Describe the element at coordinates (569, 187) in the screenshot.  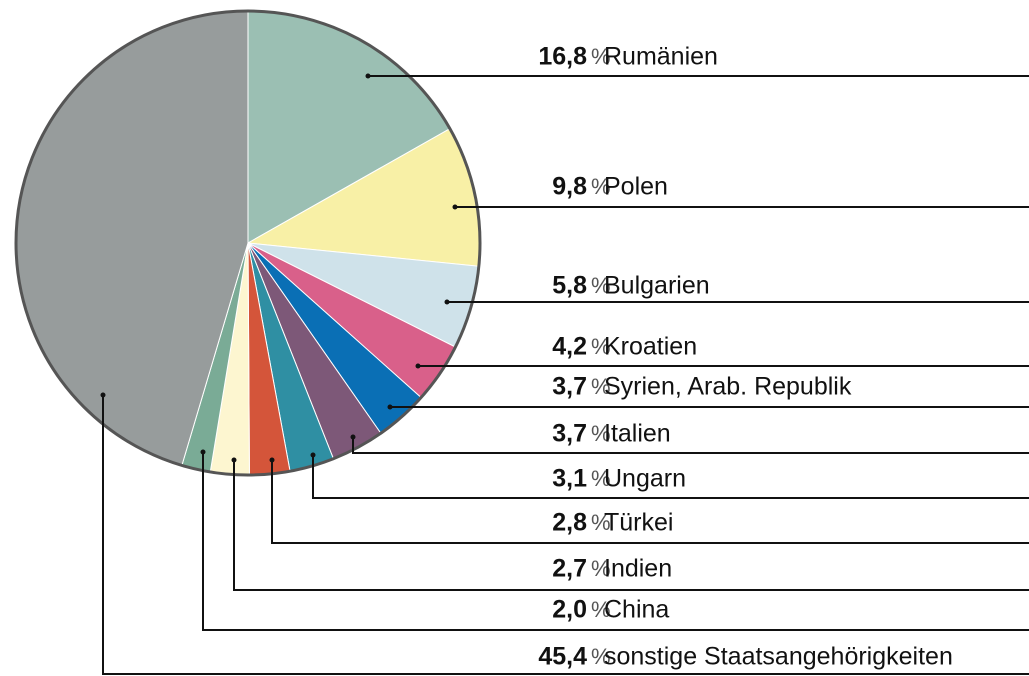
I see `value-label: 9,8` at that location.